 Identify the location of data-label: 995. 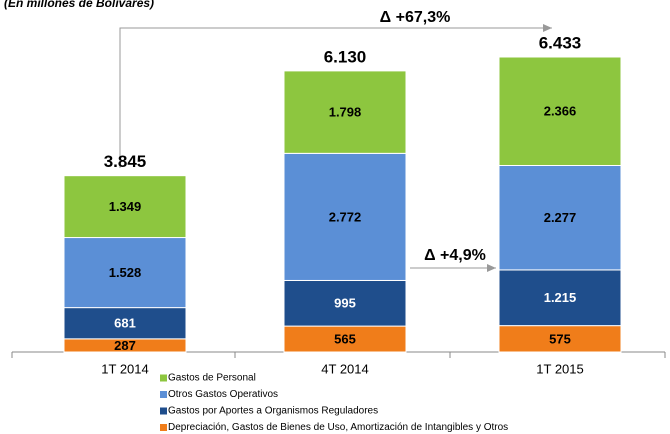
(345, 303).